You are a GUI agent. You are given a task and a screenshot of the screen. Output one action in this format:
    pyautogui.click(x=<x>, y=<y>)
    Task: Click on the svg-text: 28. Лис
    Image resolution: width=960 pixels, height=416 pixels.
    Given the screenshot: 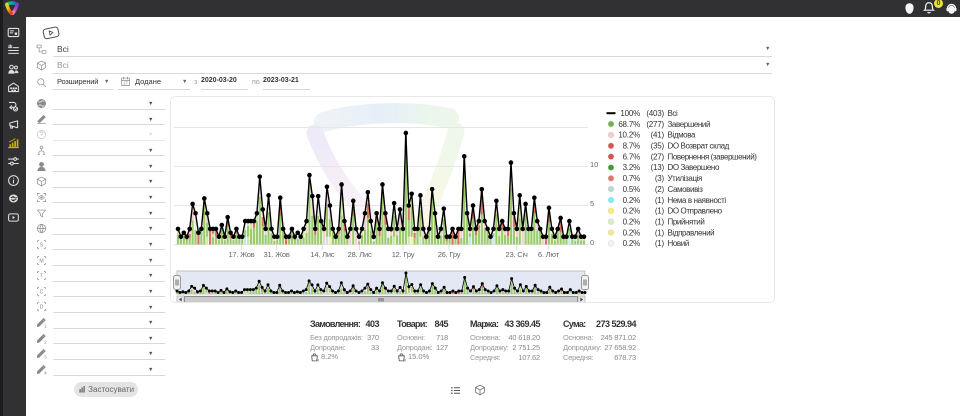 What is the action you would take?
    pyautogui.click(x=360, y=254)
    